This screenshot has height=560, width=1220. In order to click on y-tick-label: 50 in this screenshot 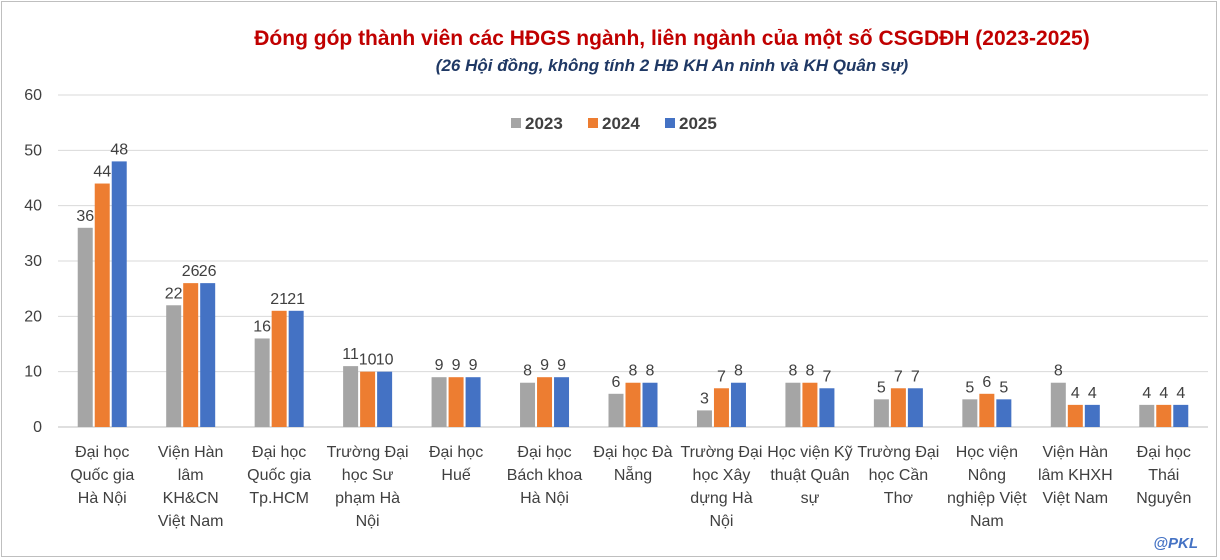, I will do `click(33, 150)`.